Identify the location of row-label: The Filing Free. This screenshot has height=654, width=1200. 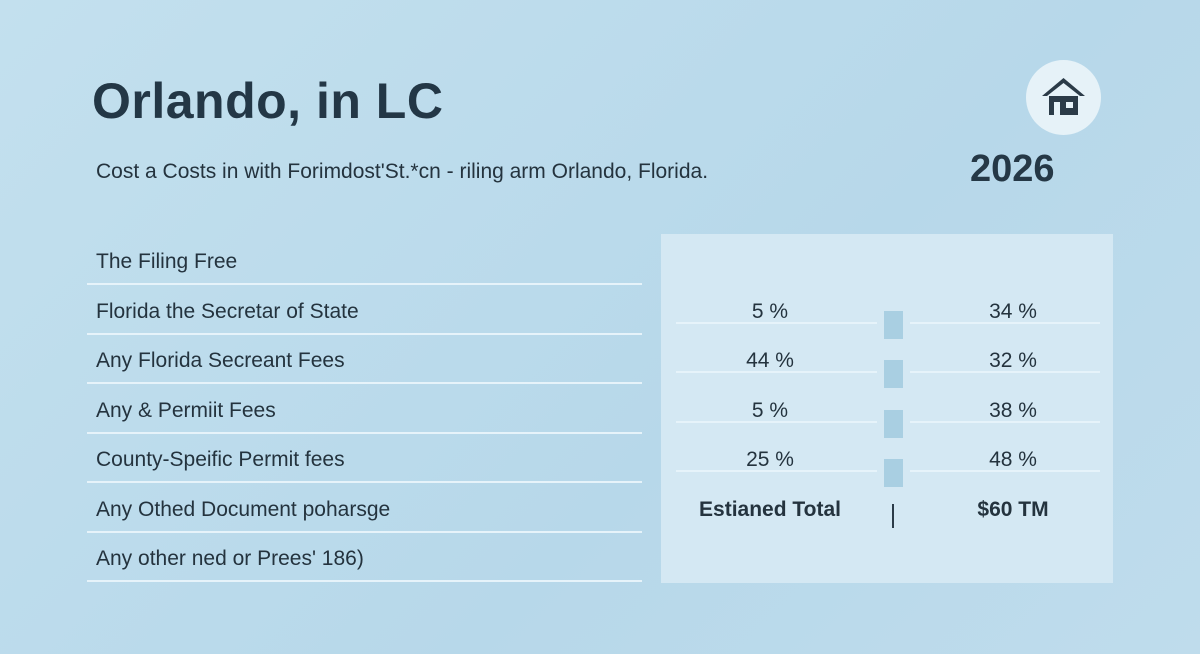
(167, 261).